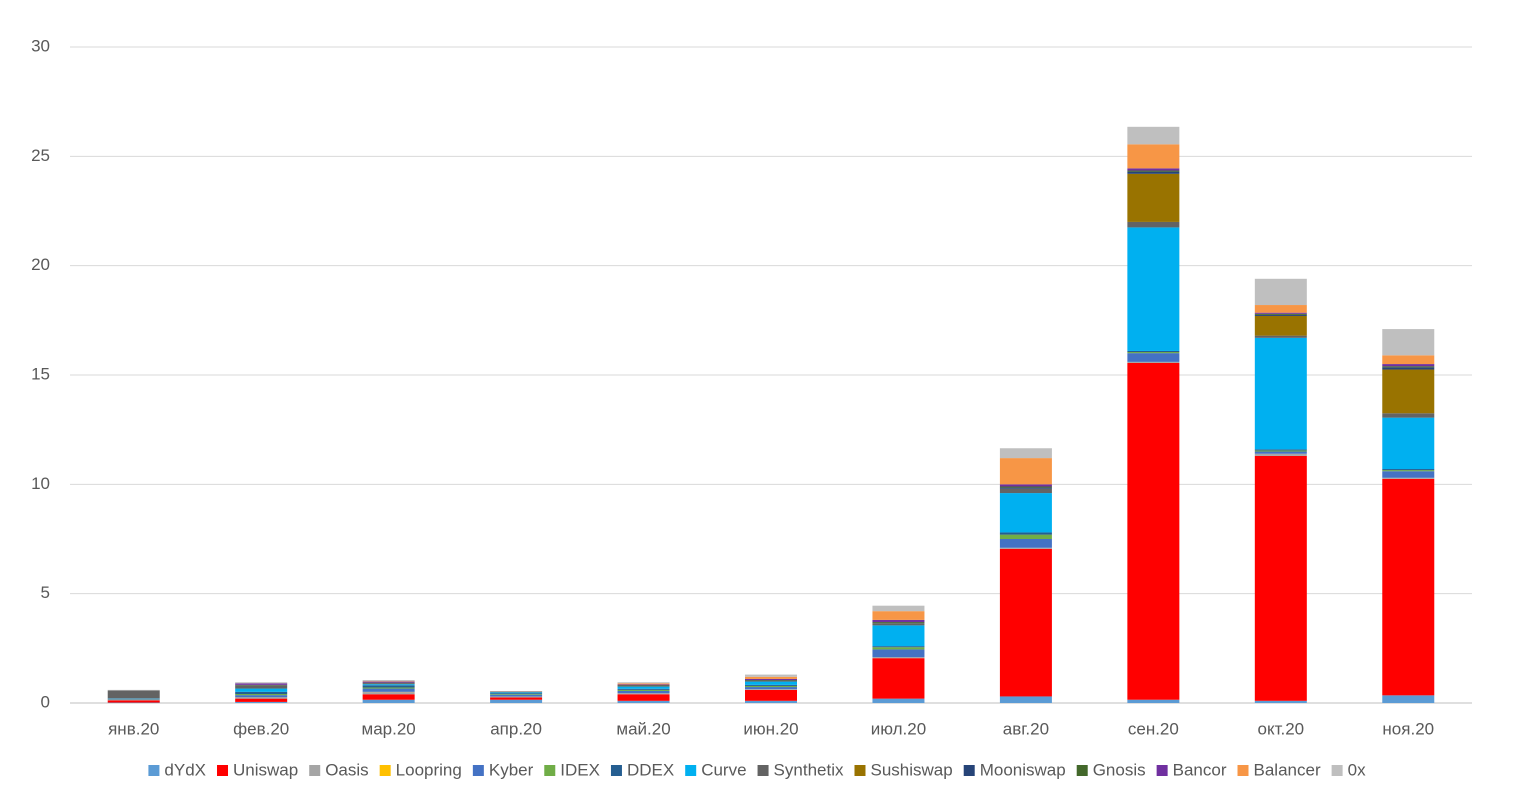 The image size is (1514, 812). I want to click on x-tick-label: фев.20, so click(261, 728).